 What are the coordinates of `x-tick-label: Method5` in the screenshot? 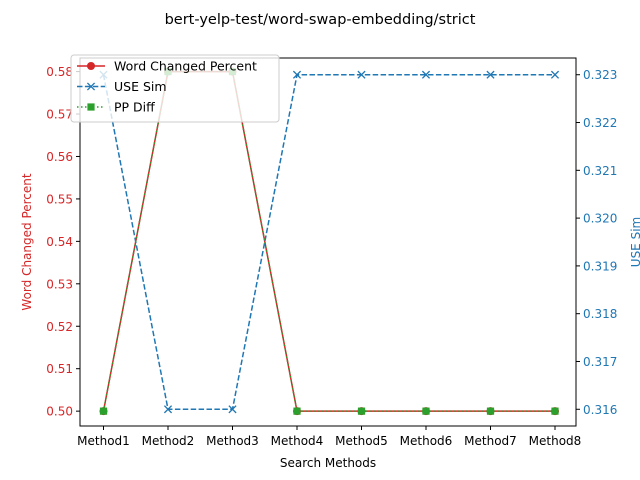 It's located at (361, 441).